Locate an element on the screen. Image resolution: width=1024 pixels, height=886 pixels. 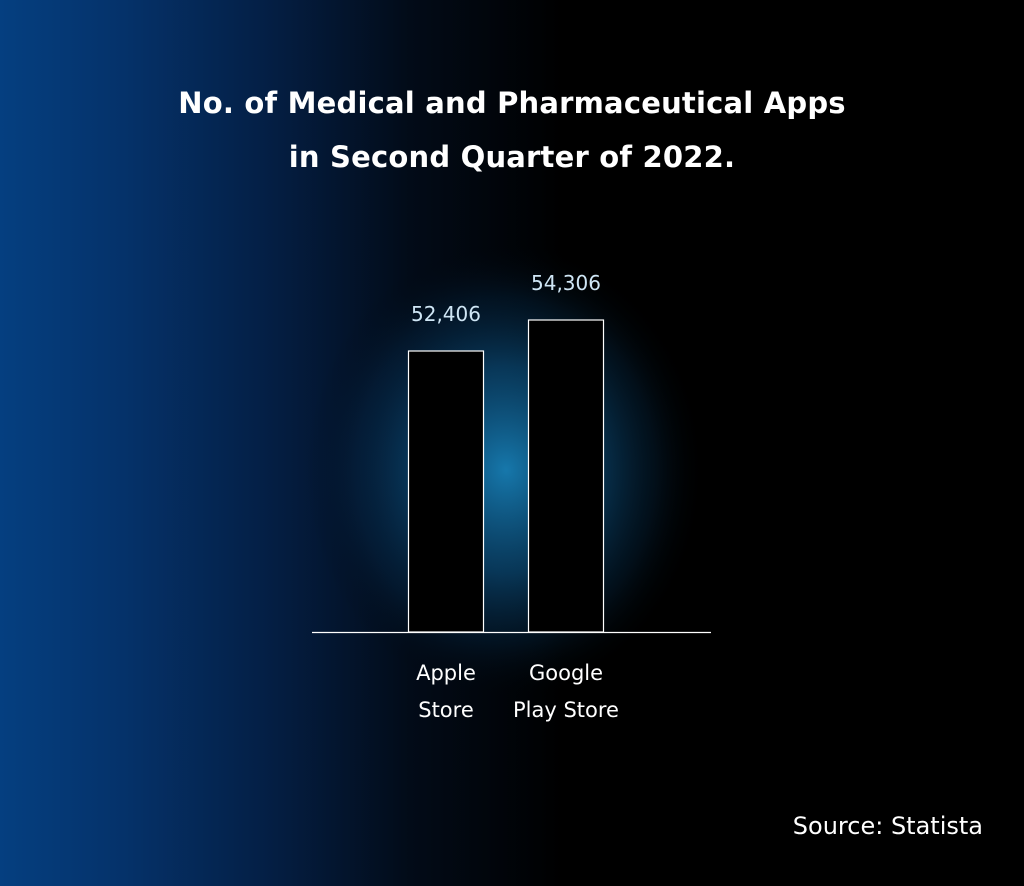
category-label-1-line-0: Google is located at coordinates (566, 673).